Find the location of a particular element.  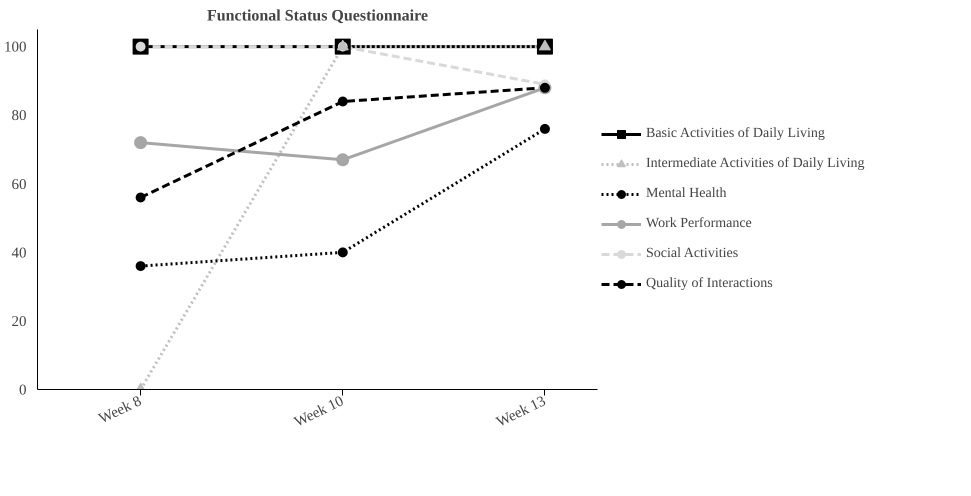

x-tick-label: Week 8 is located at coordinates (120, 410).